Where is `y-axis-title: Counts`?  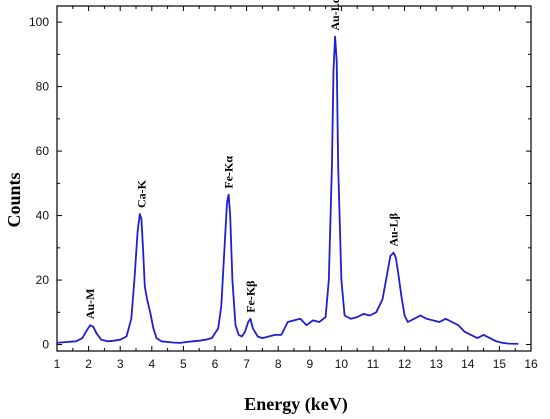
y-axis-title: Counts is located at coordinates (14, 199).